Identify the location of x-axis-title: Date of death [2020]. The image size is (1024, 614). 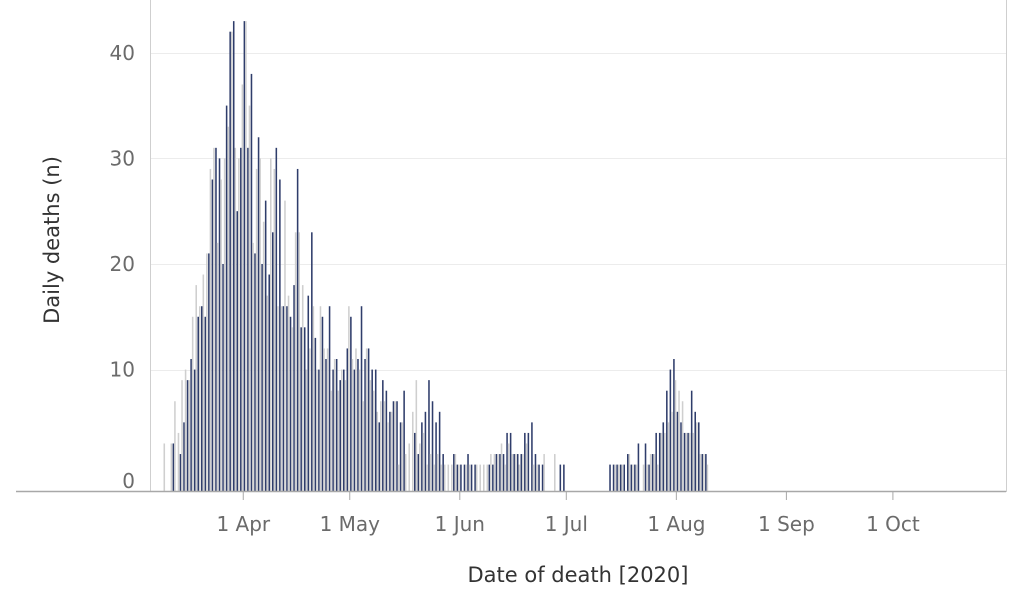
(578, 575).